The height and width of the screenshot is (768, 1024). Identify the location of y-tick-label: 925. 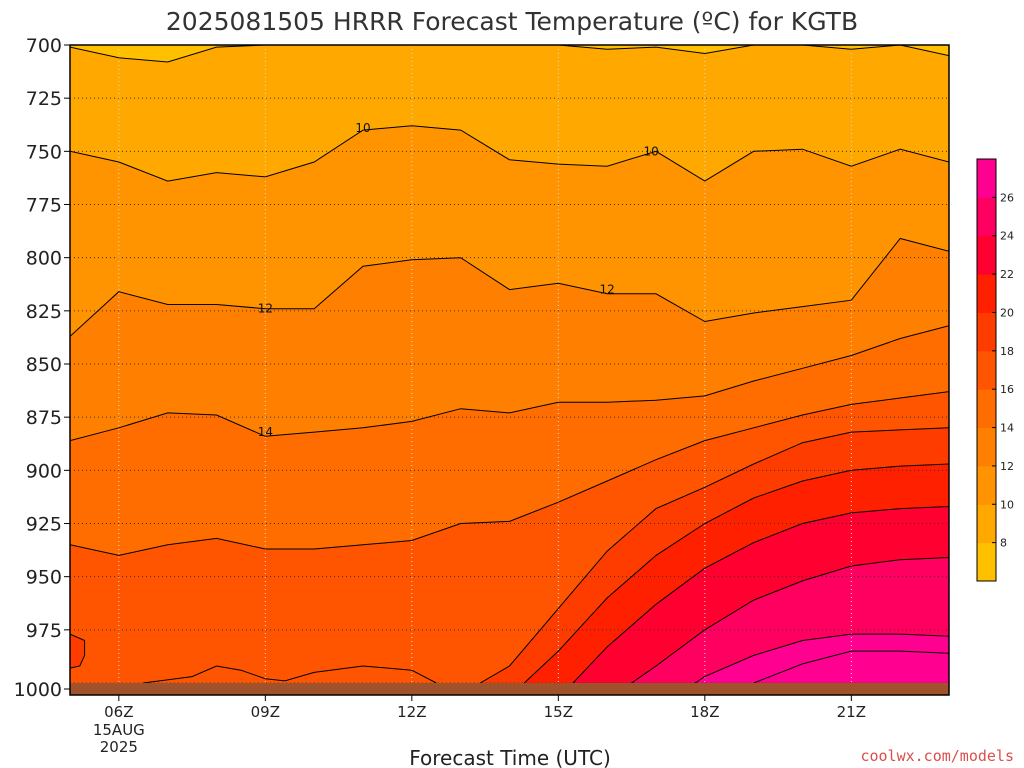
(44, 525).